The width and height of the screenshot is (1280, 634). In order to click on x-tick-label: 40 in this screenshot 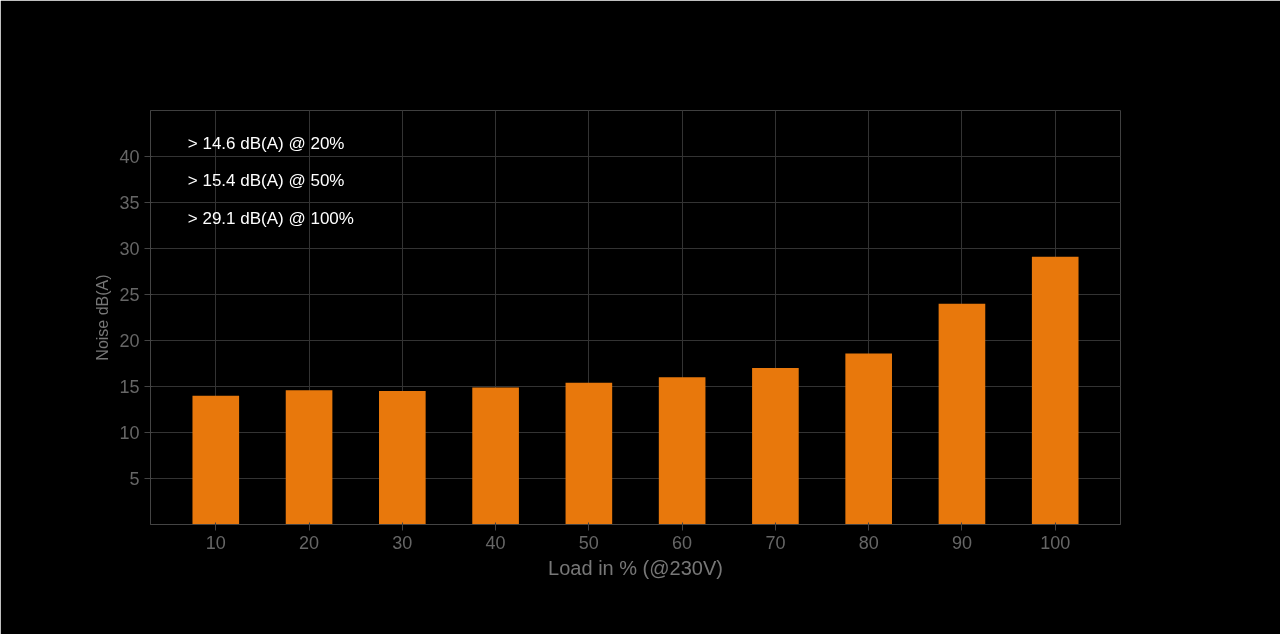, I will do `click(495, 542)`.